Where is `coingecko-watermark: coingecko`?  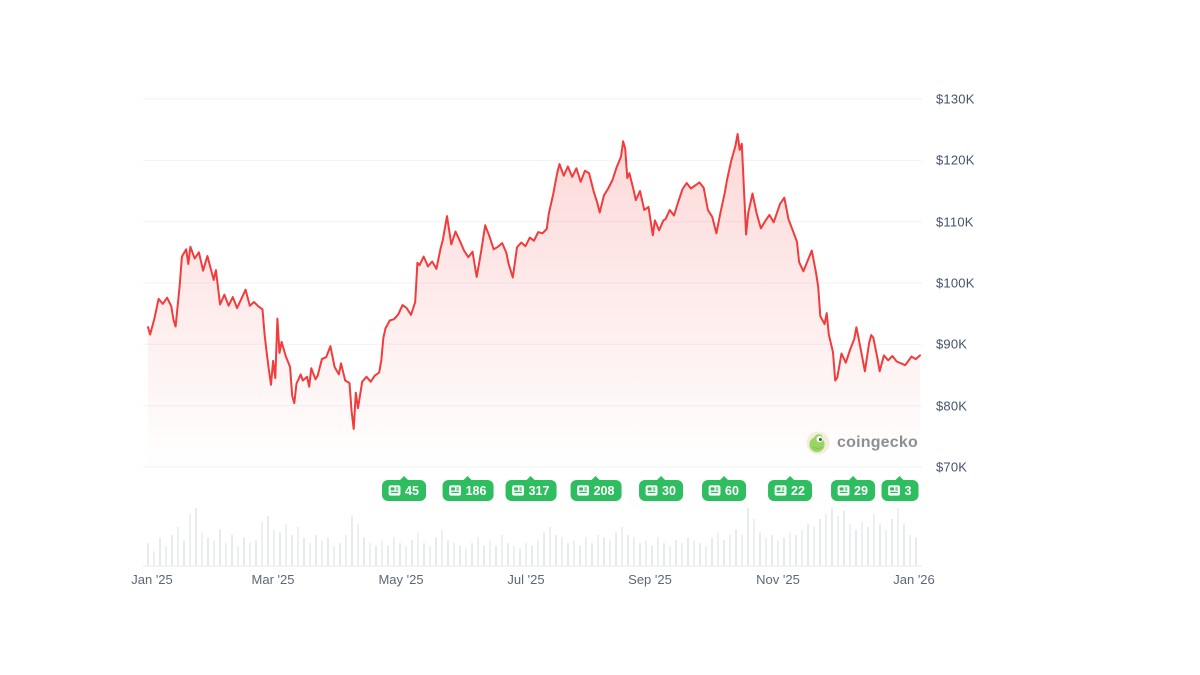 coingecko-watermark: coingecko is located at coordinates (862, 443).